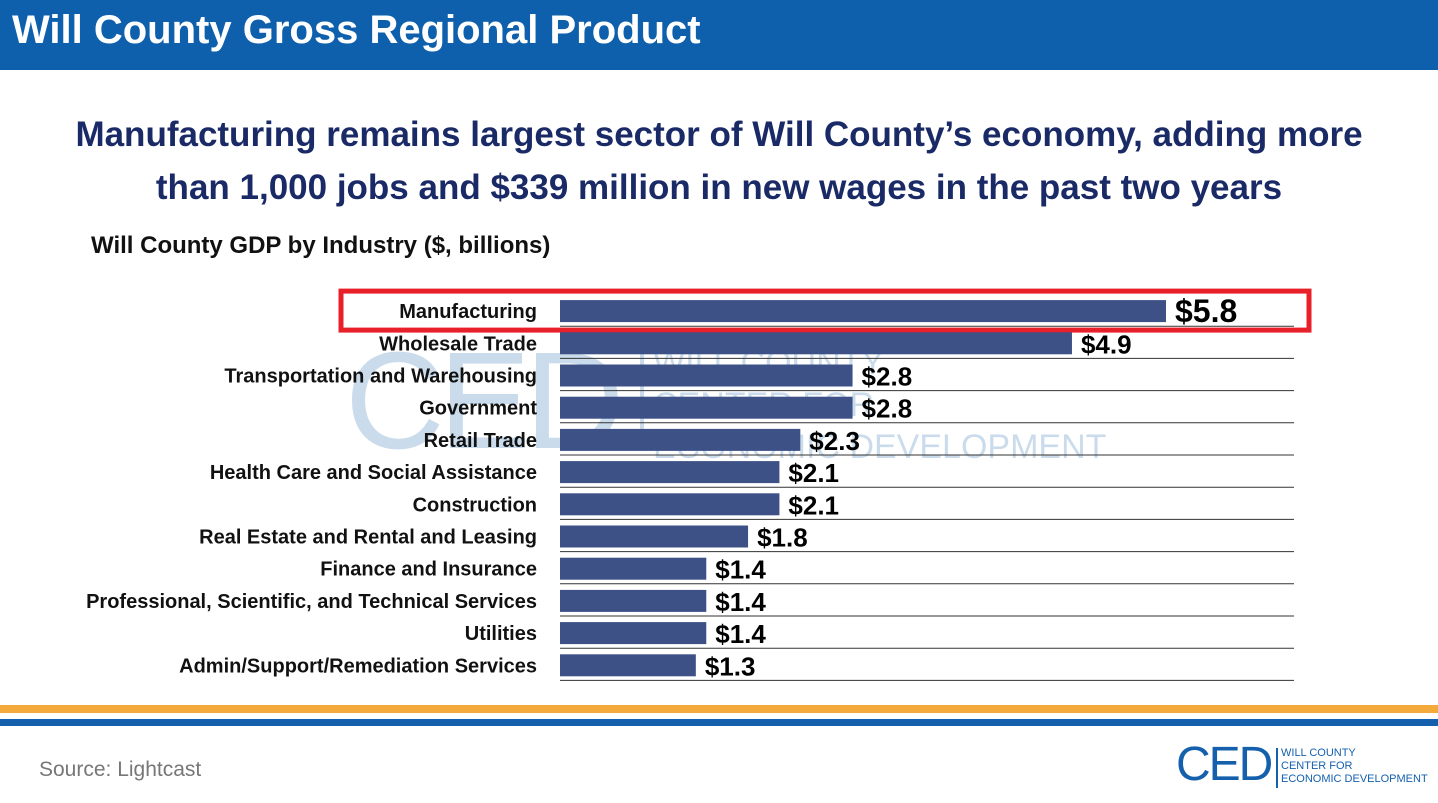 The image size is (1438, 803). Describe the element at coordinates (356, 30) in the screenshot. I see `page-title: Will County Gross Regional Product` at that location.